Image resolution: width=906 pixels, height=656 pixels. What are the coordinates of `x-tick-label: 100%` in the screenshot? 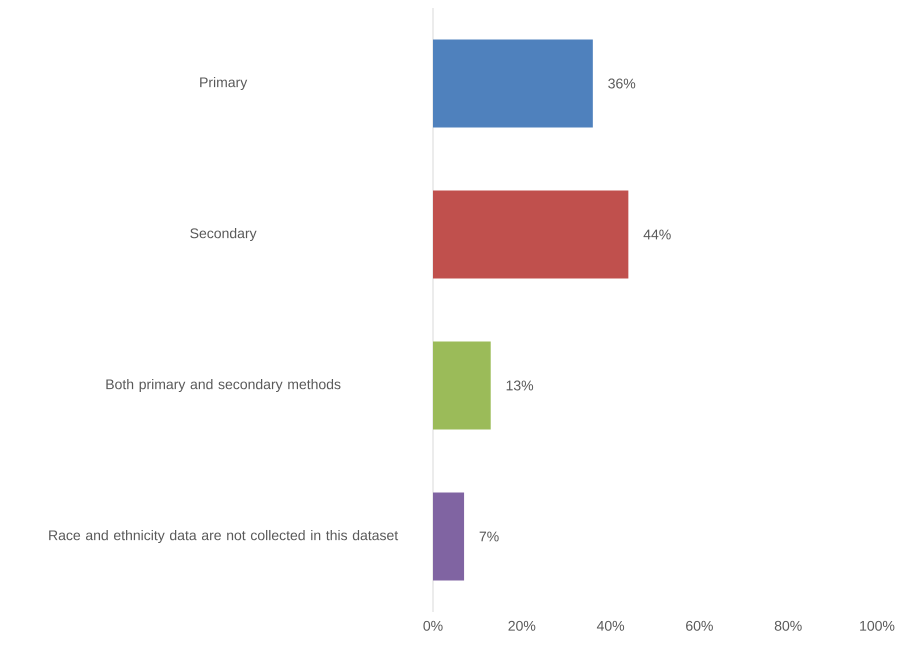 It's located at (877, 625).